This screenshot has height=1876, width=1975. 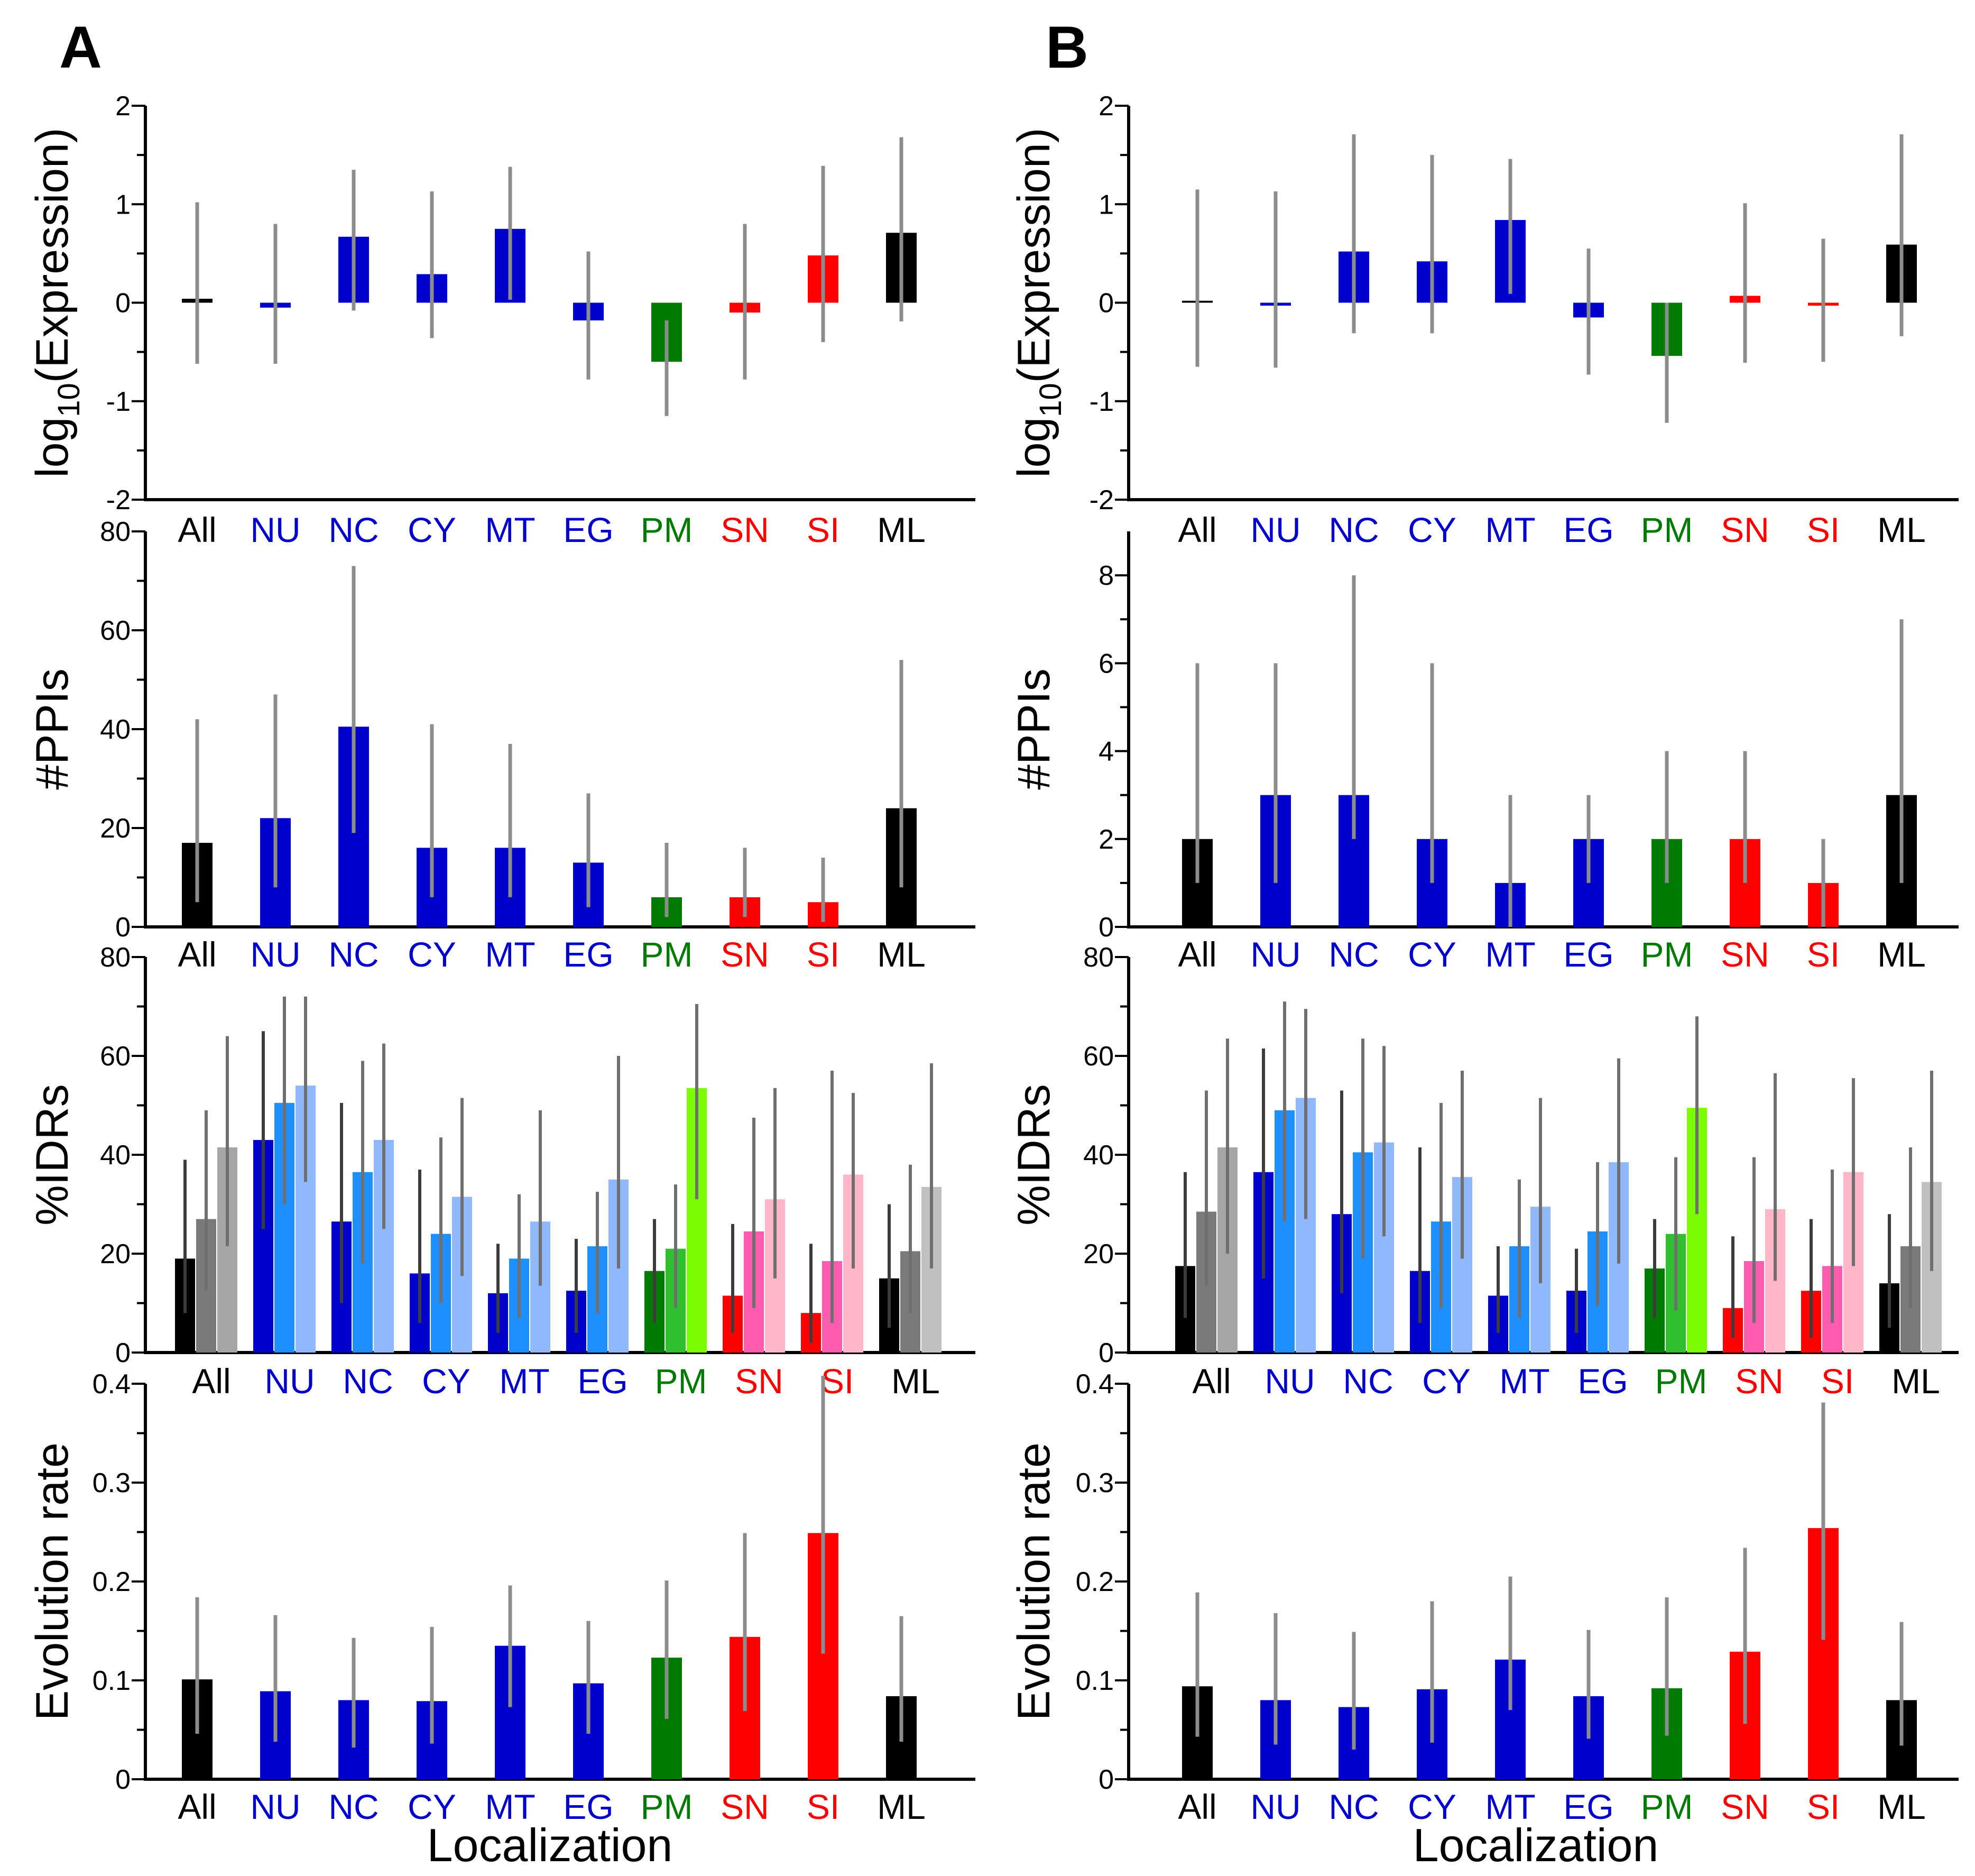 I want to click on y-tick-label: 0.2, so click(x=1095, y=1582).